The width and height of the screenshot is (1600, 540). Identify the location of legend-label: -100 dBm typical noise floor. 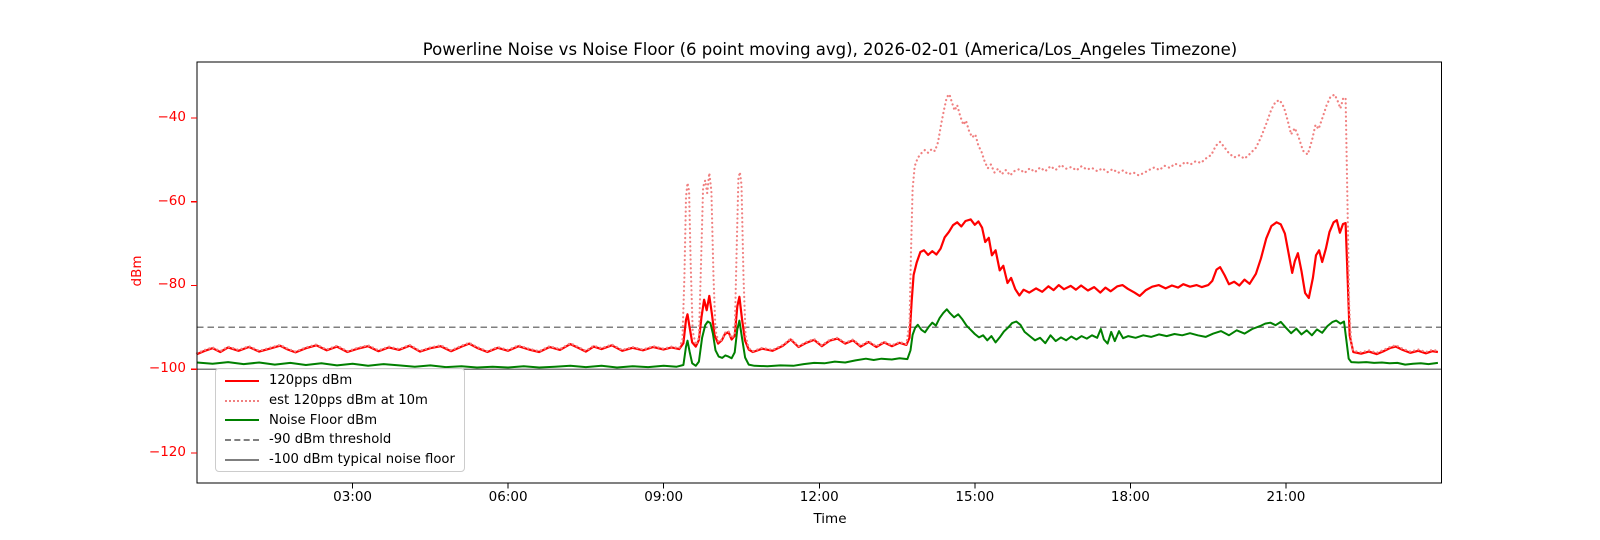
(362, 460).